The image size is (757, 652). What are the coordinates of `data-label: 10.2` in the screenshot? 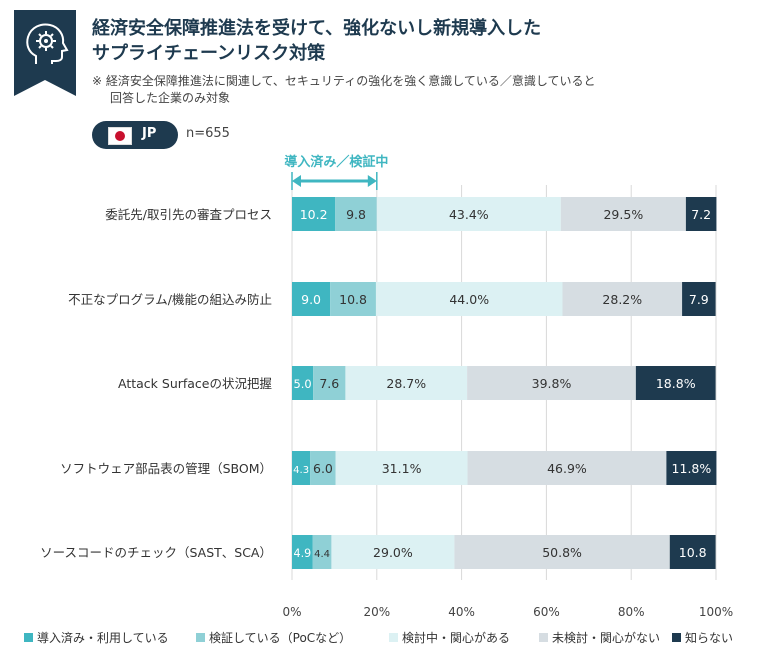 It's located at (314, 214).